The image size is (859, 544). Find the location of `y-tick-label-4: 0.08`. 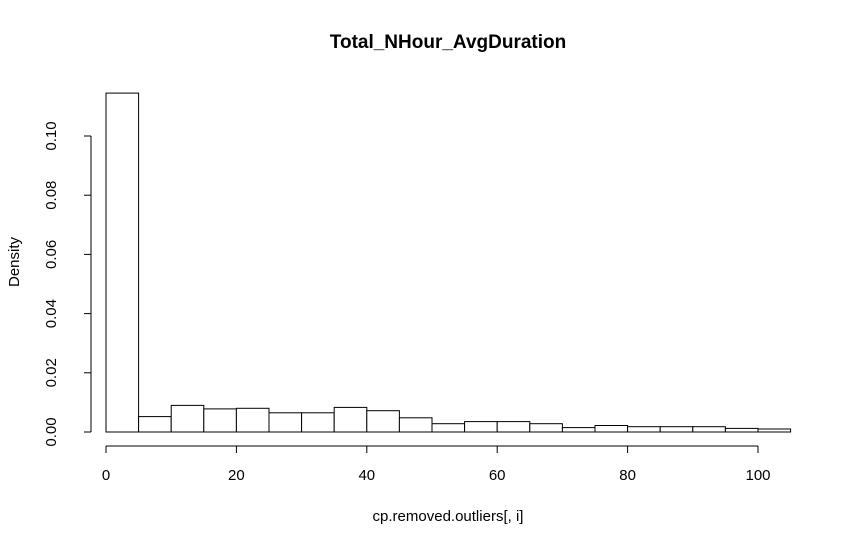

y-tick-label-4: 0.08 is located at coordinates (51, 195).